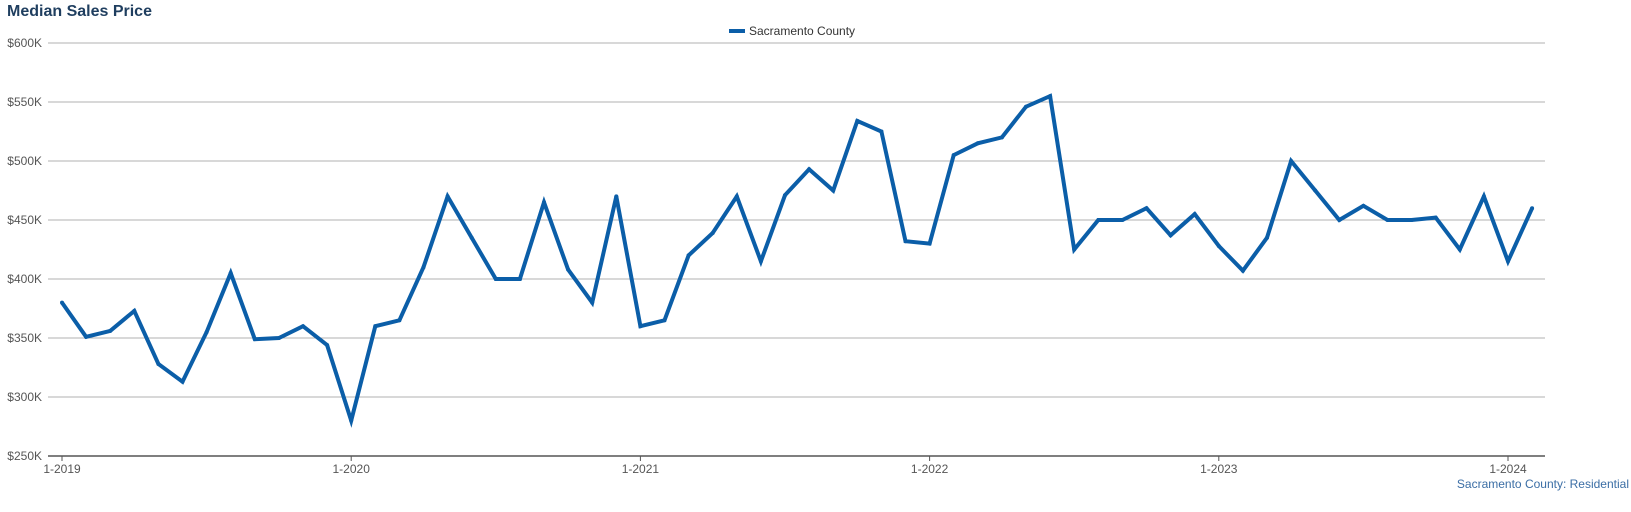 This screenshot has width=1631, height=512. Describe the element at coordinates (24, 279) in the screenshot. I see `y-tick-label: $400K` at that location.